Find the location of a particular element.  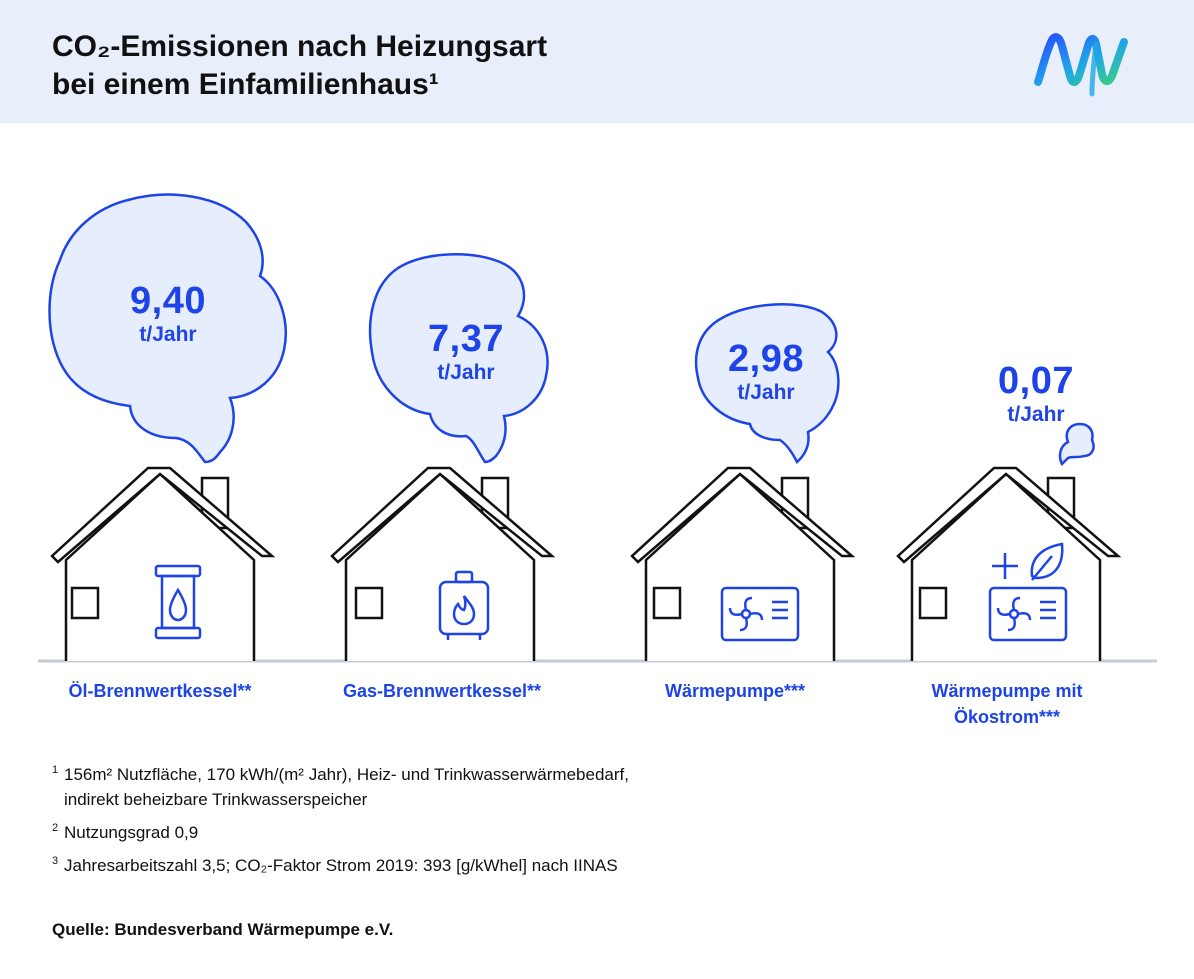

title-line-2: bei einem Einfamilienhaus¹ is located at coordinates (245, 84).